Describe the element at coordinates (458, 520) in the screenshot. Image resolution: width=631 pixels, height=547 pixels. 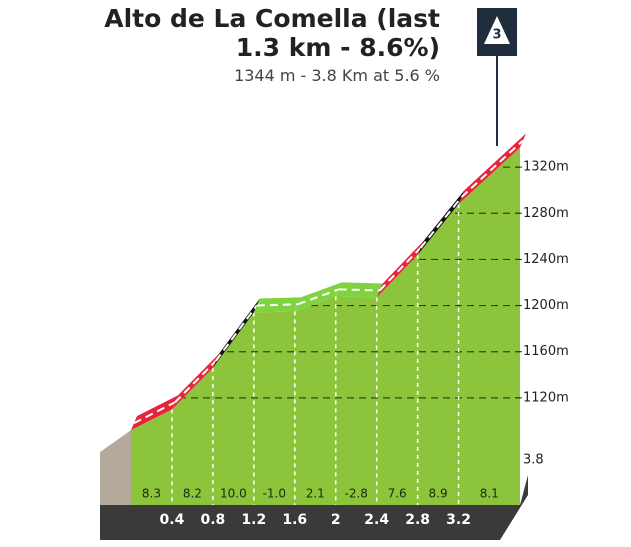
I see `x-tick-label: 3.2` at that location.